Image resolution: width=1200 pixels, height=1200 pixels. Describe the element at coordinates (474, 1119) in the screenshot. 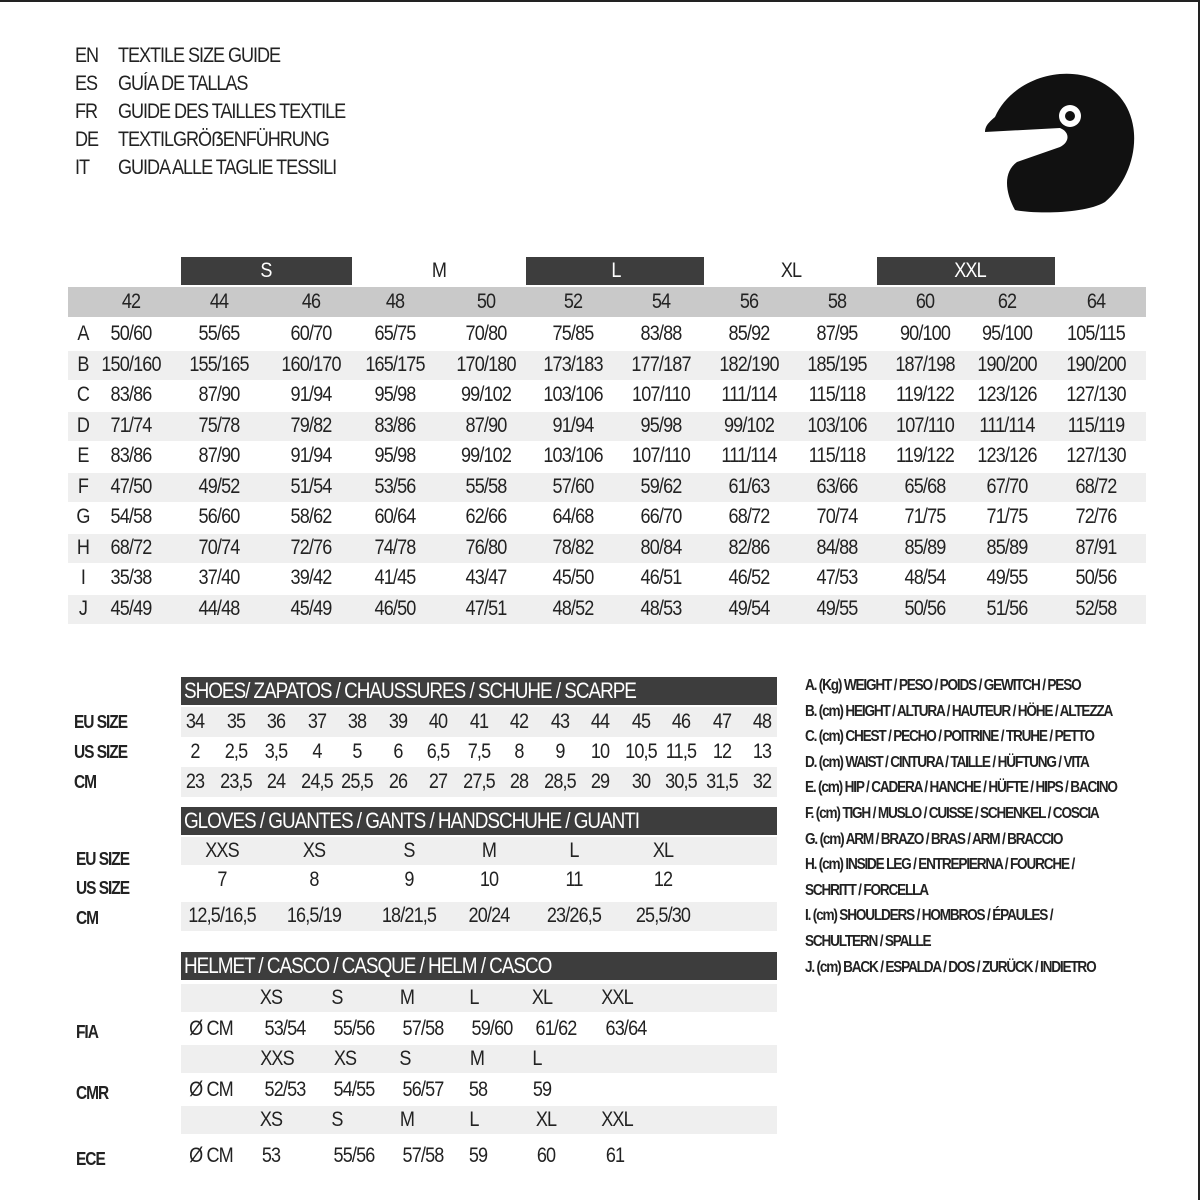

I see `helmet-size: L` at that location.